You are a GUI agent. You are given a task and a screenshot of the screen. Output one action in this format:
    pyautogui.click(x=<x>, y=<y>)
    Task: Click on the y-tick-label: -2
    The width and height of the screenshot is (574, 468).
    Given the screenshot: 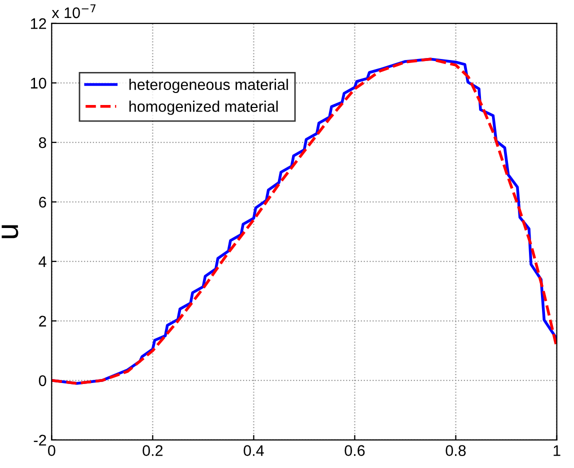 What is the action you would take?
    pyautogui.click(x=40, y=440)
    